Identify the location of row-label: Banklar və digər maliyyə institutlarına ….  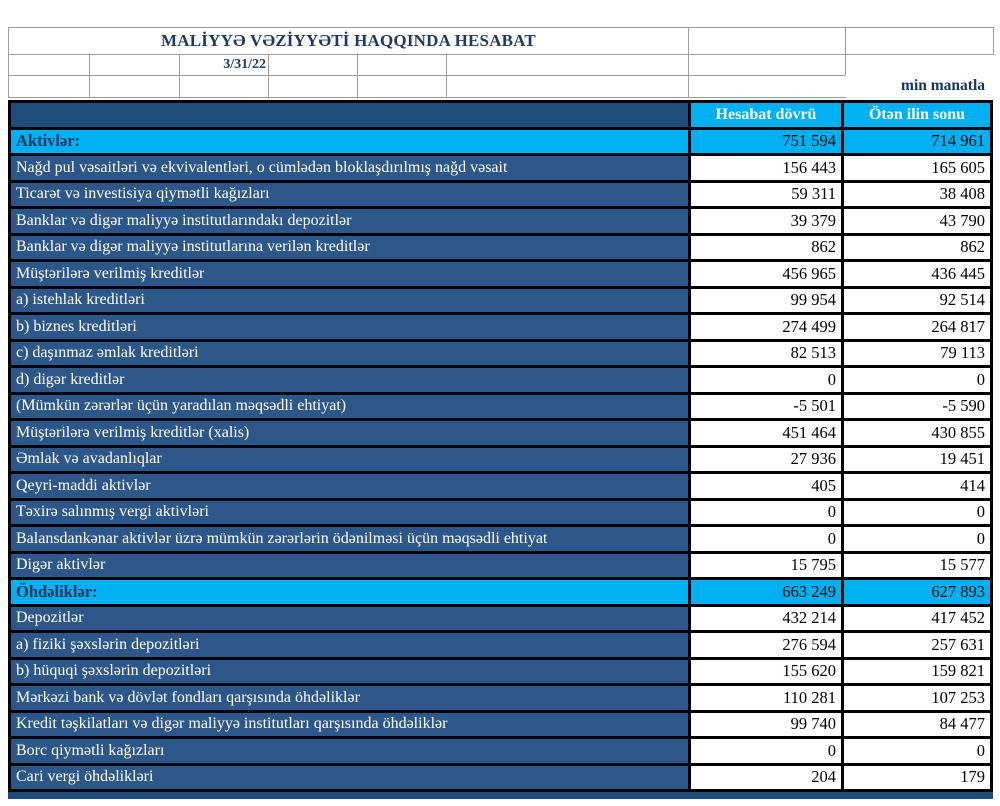
(349, 247).